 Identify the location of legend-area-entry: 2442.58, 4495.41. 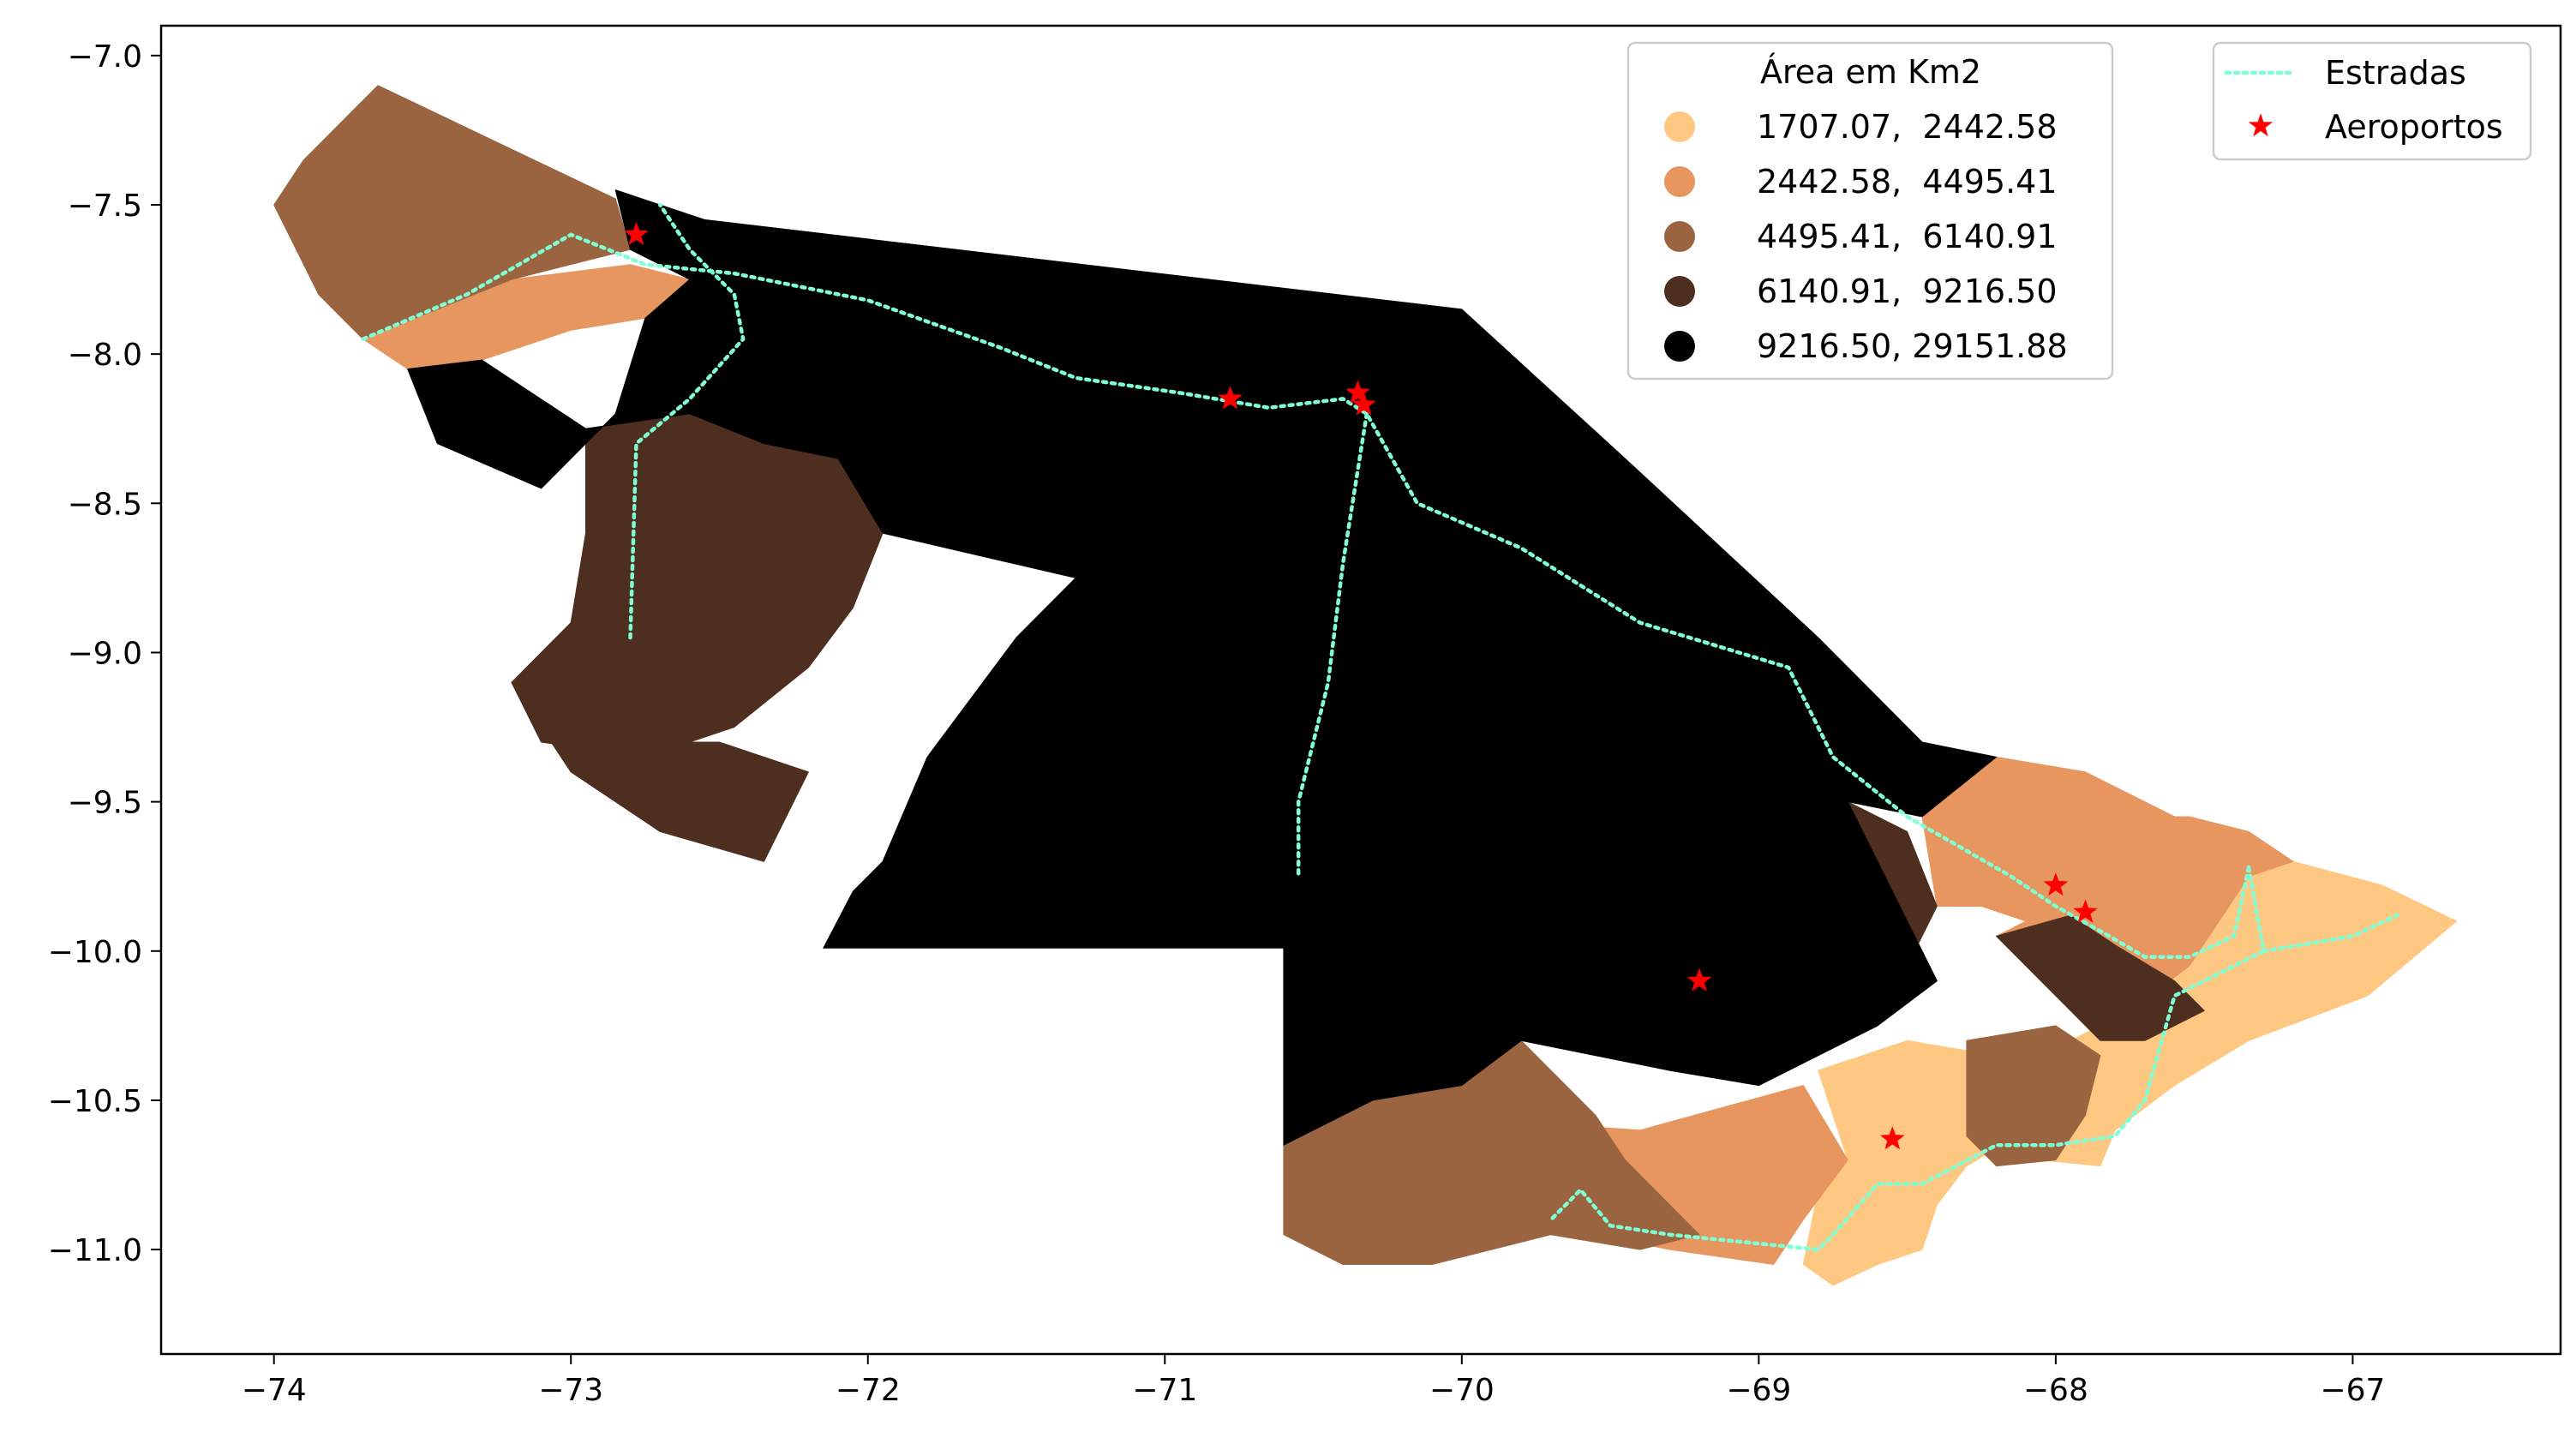
(1861, 182).